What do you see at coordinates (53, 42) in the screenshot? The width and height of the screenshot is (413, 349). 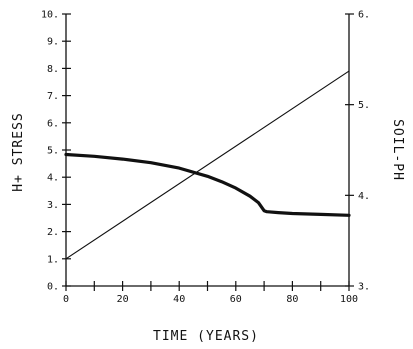 I see `y-left-tick-label: 9.` at bounding box center [53, 42].